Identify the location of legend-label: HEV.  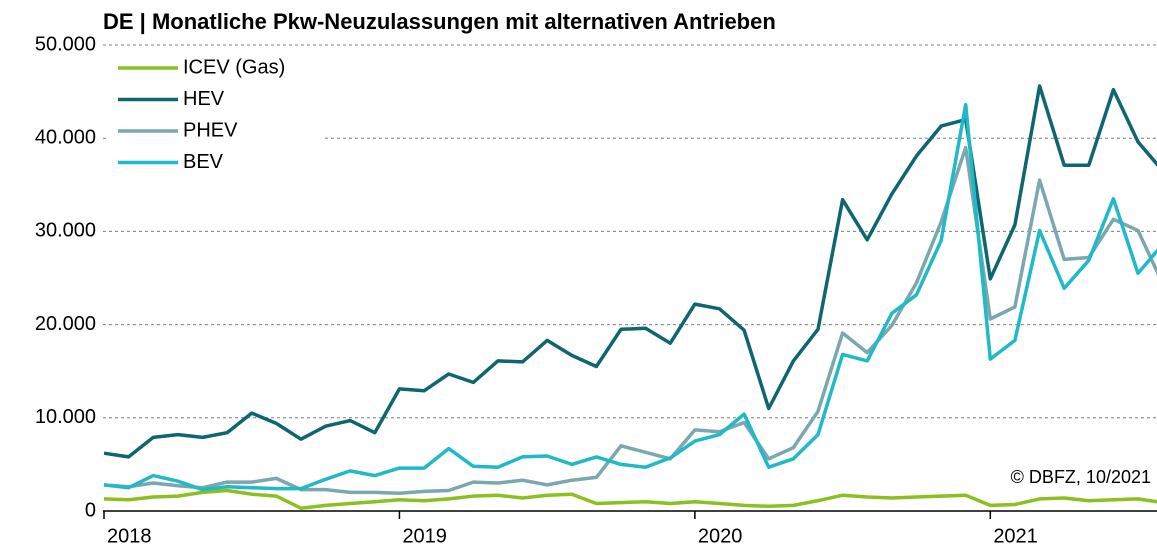
(204, 99).